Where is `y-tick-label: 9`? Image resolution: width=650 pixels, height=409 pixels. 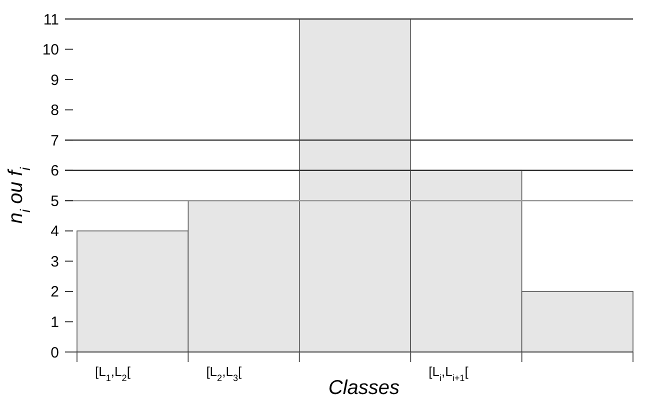
y-tick-label: 9 is located at coordinates (54, 80).